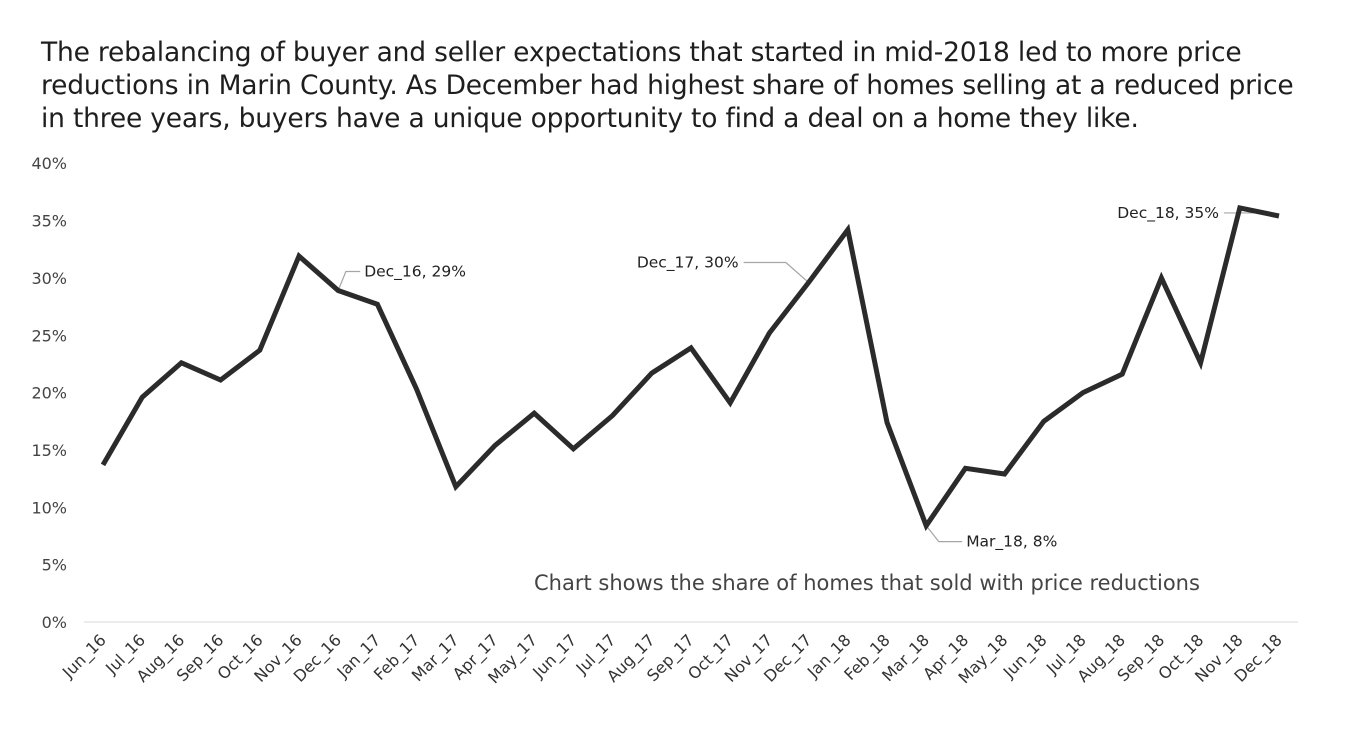 The height and width of the screenshot is (752, 1352). I want to click on y-tick-label: 15%, so click(49, 450).